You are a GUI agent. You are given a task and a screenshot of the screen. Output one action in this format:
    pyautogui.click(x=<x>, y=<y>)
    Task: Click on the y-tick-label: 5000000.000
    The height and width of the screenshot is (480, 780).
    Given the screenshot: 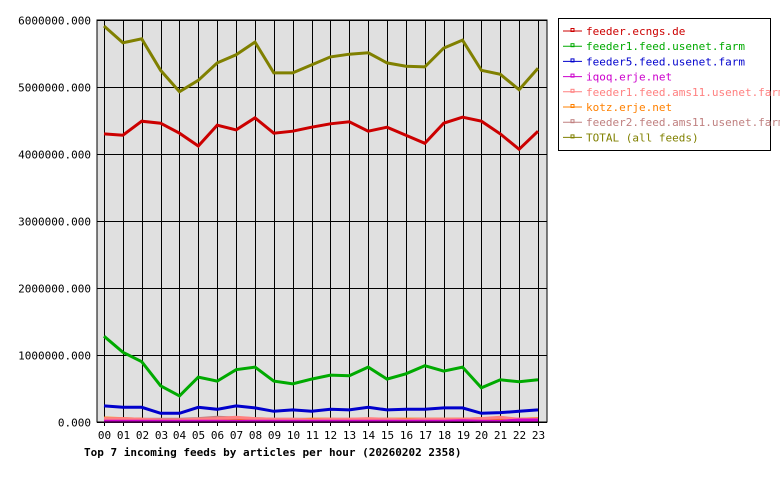 What is the action you would take?
    pyautogui.click(x=54, y=88)
    